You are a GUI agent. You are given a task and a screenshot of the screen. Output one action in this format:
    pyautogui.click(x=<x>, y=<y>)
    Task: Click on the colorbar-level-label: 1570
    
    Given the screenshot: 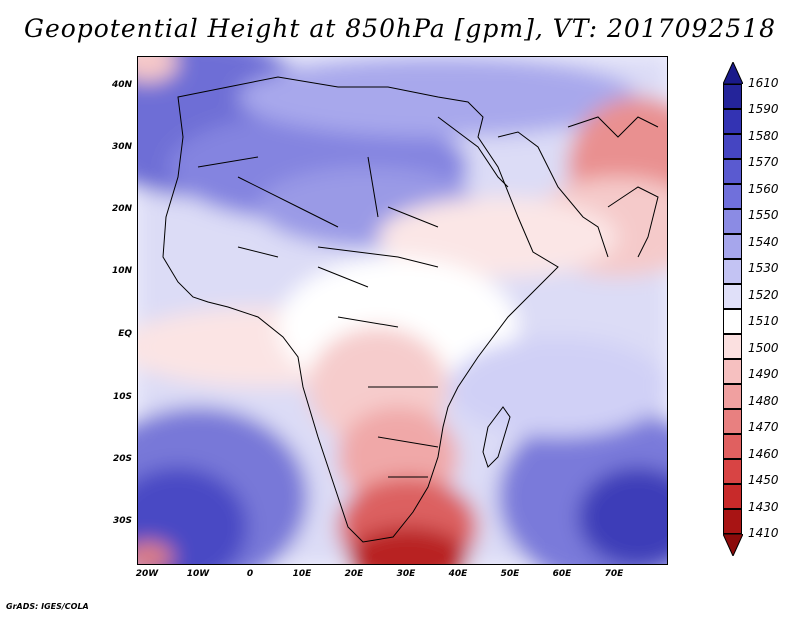 What is the action you would take?
    pyautogui.click(x=763, y=162)
    